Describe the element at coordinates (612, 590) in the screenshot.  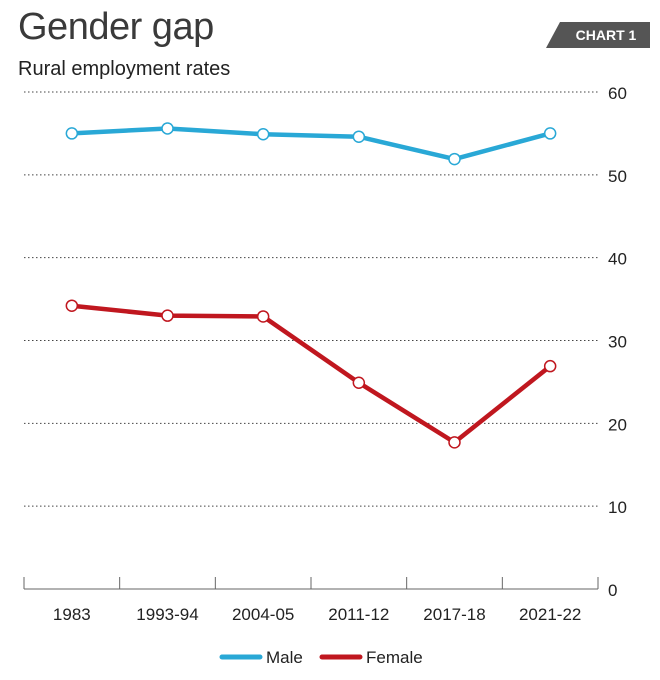
I see `y-tick-label: 0` at that location.